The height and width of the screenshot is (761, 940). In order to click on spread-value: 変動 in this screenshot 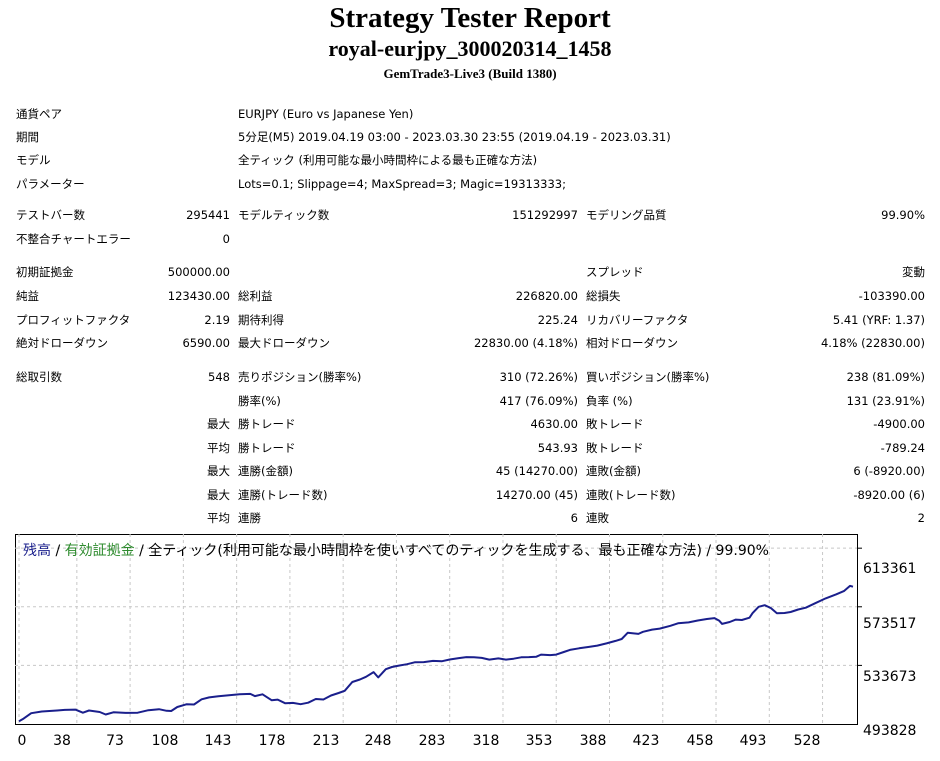, I will do `click(913, 272)`.